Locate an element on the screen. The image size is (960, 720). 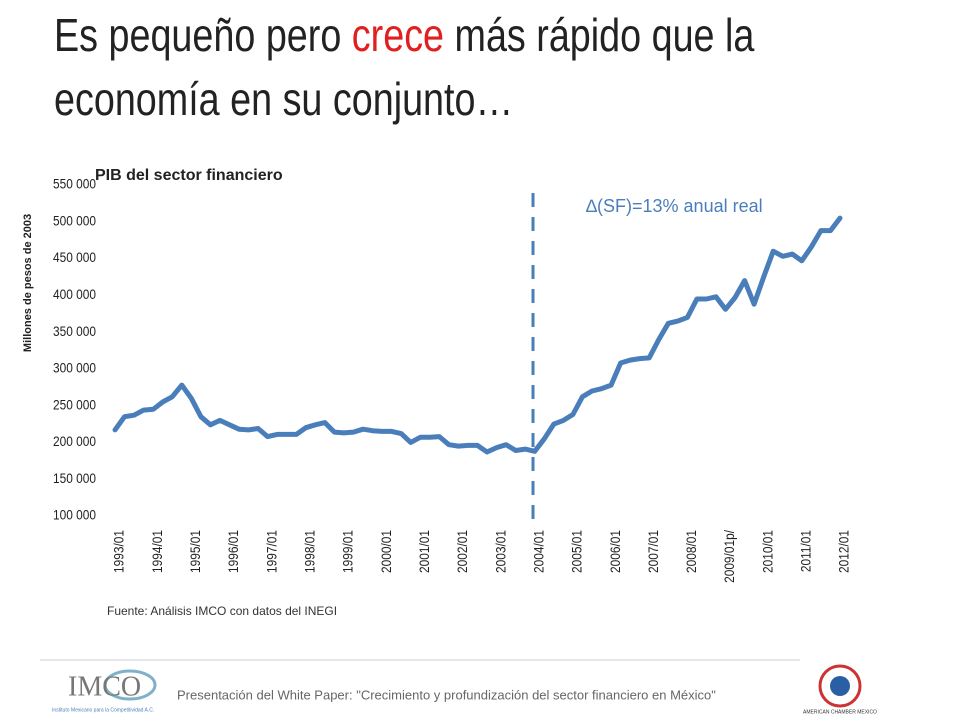
y-tick-label: 200 000 is located at coordinates (74, 441).